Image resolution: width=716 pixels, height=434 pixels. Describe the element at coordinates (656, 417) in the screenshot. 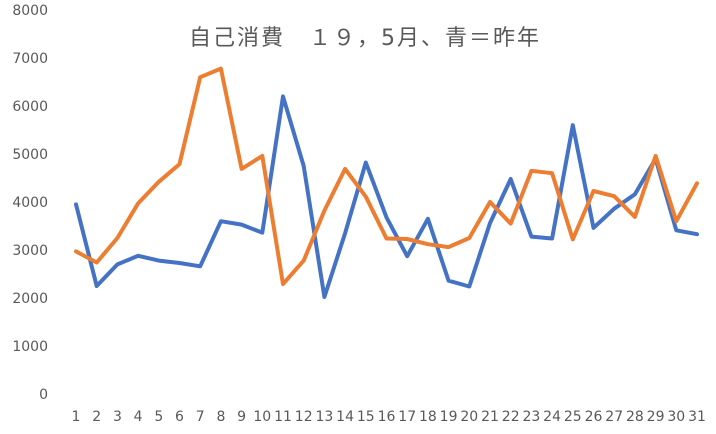

I see `x-tick-label: 29` at that location.